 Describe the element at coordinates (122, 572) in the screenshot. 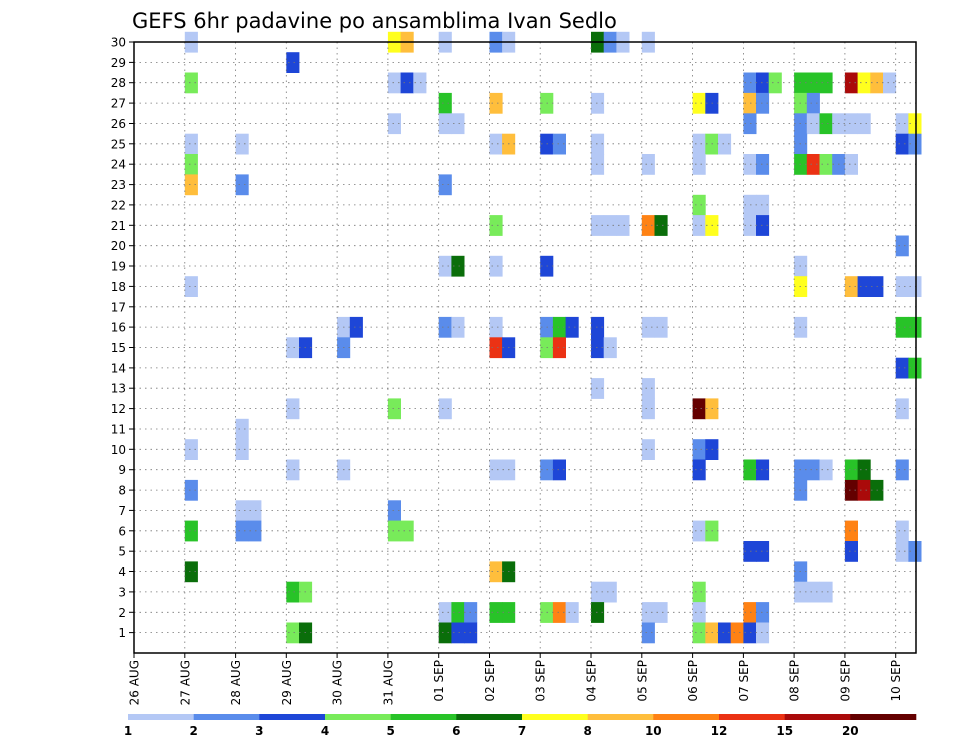

I see `y-tick-label: 4` at that location.